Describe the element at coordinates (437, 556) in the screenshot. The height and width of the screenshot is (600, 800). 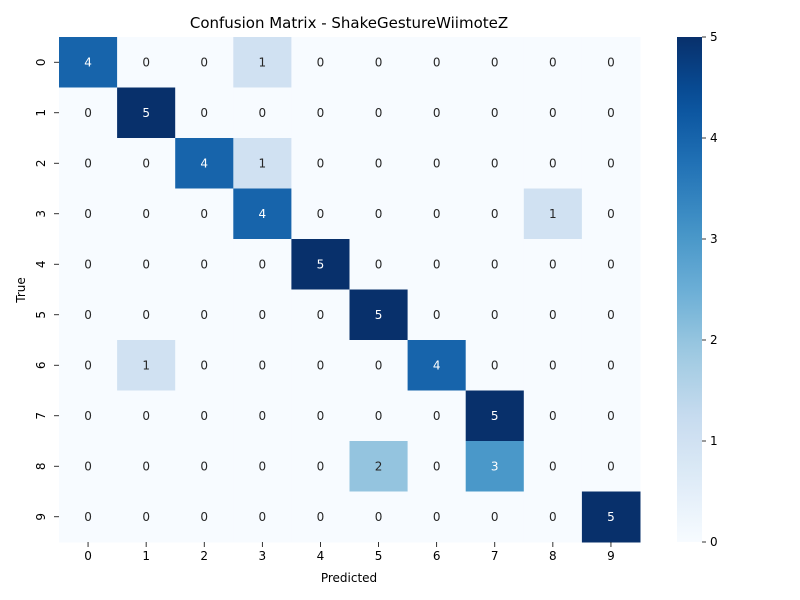
I see `x-tick-label: 6` at that location.